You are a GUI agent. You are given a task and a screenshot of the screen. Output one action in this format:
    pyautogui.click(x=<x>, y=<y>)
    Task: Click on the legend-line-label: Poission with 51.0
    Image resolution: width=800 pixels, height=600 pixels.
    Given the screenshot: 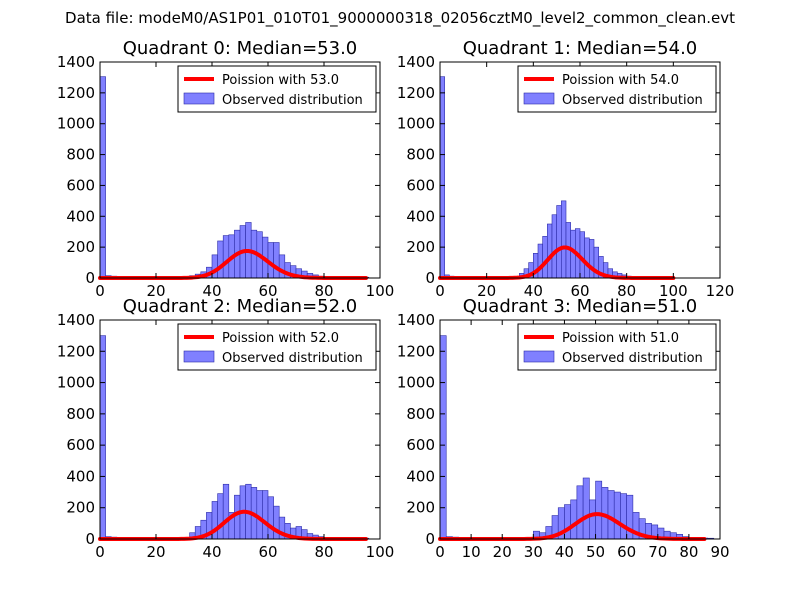 What is the action you would take?
    pyautogui.click(x=620, y=338)
    